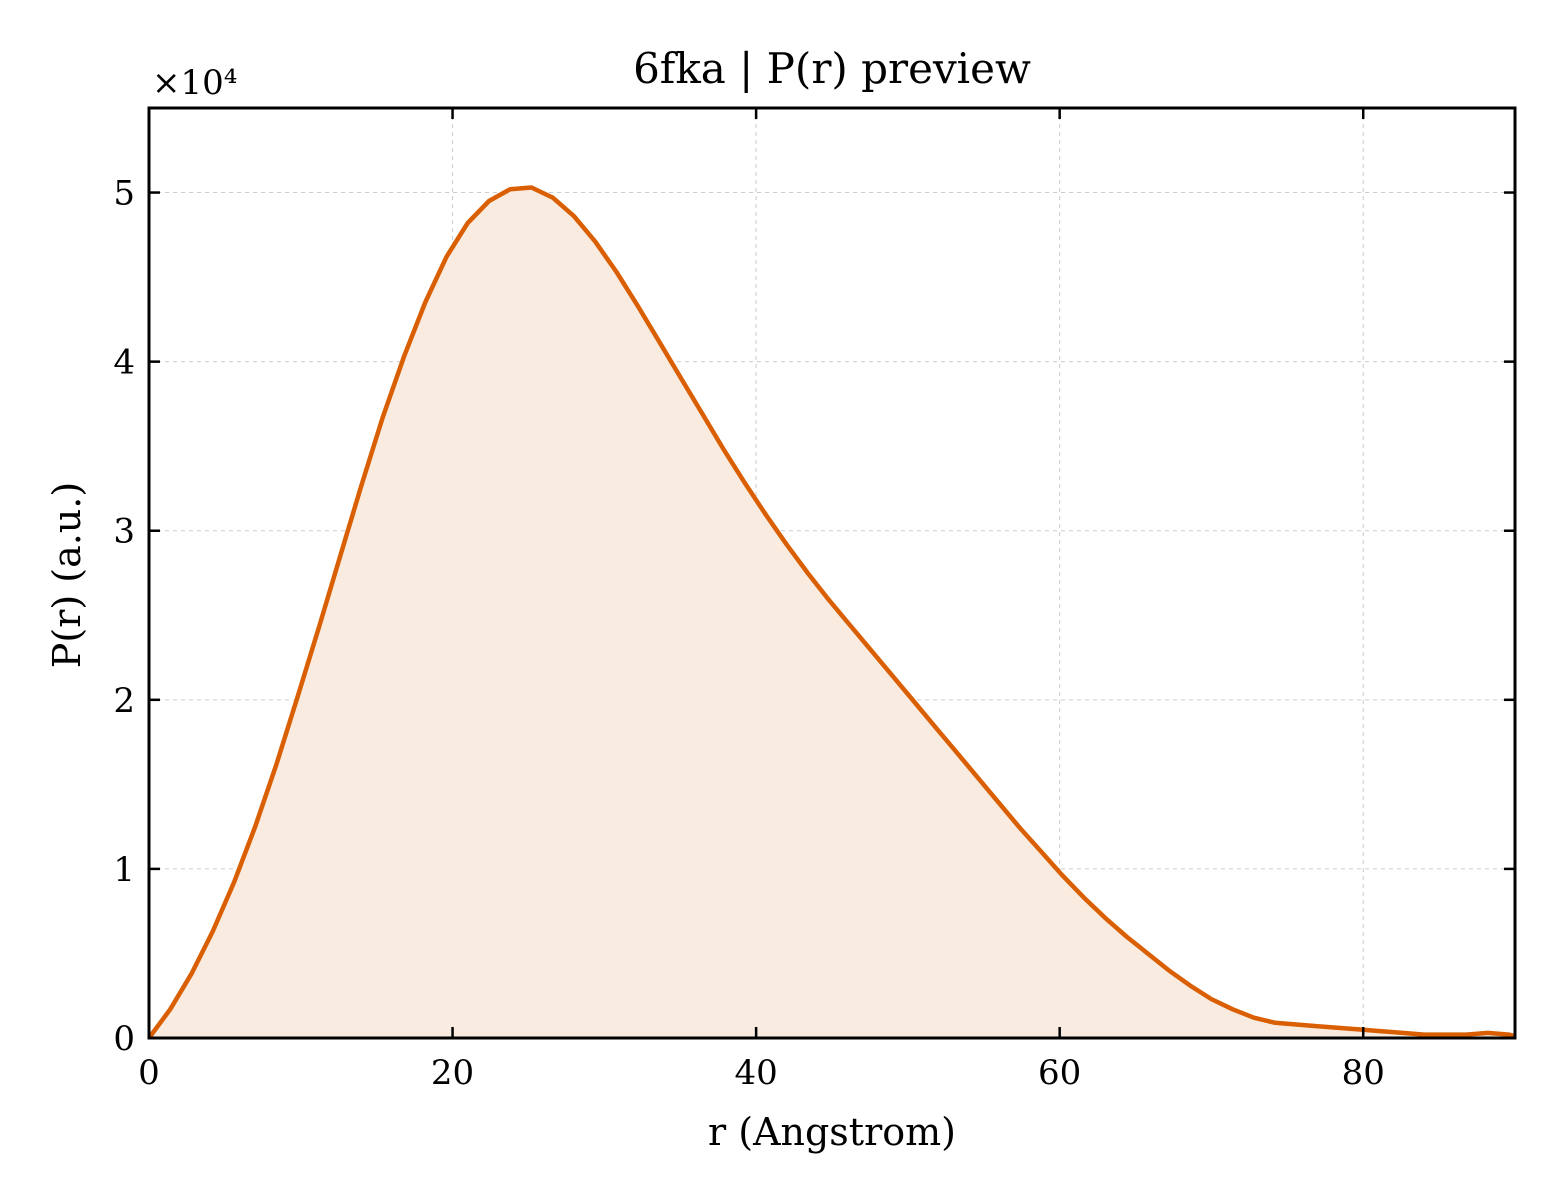  I want to click on chart-title: 6fka | P(r) preview, so click(832, 68).